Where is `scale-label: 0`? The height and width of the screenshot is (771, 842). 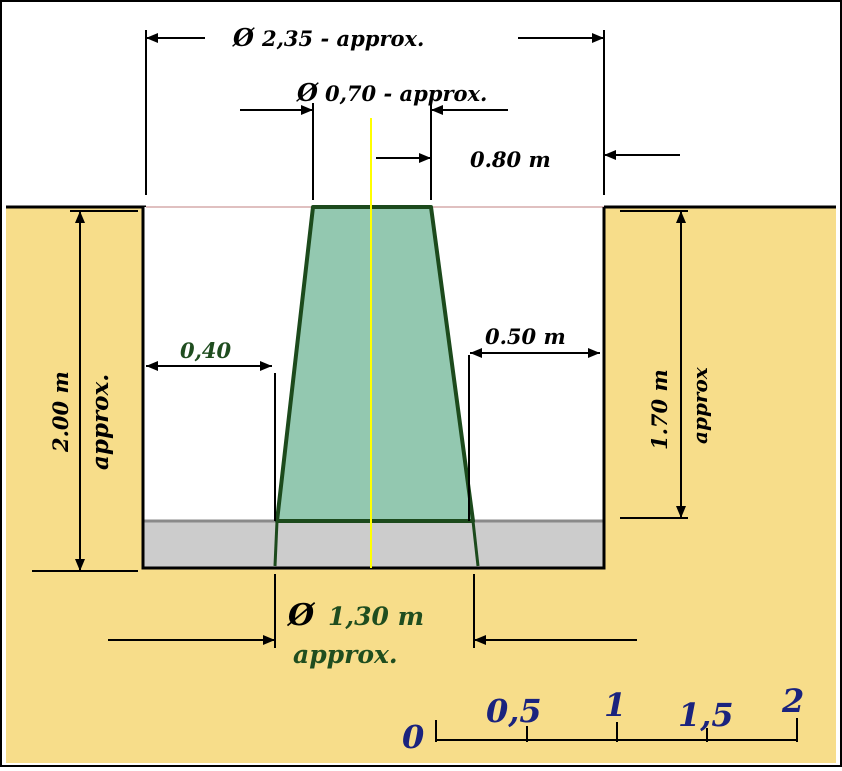
scale-label: 0 is located at coordinates (413, 737).